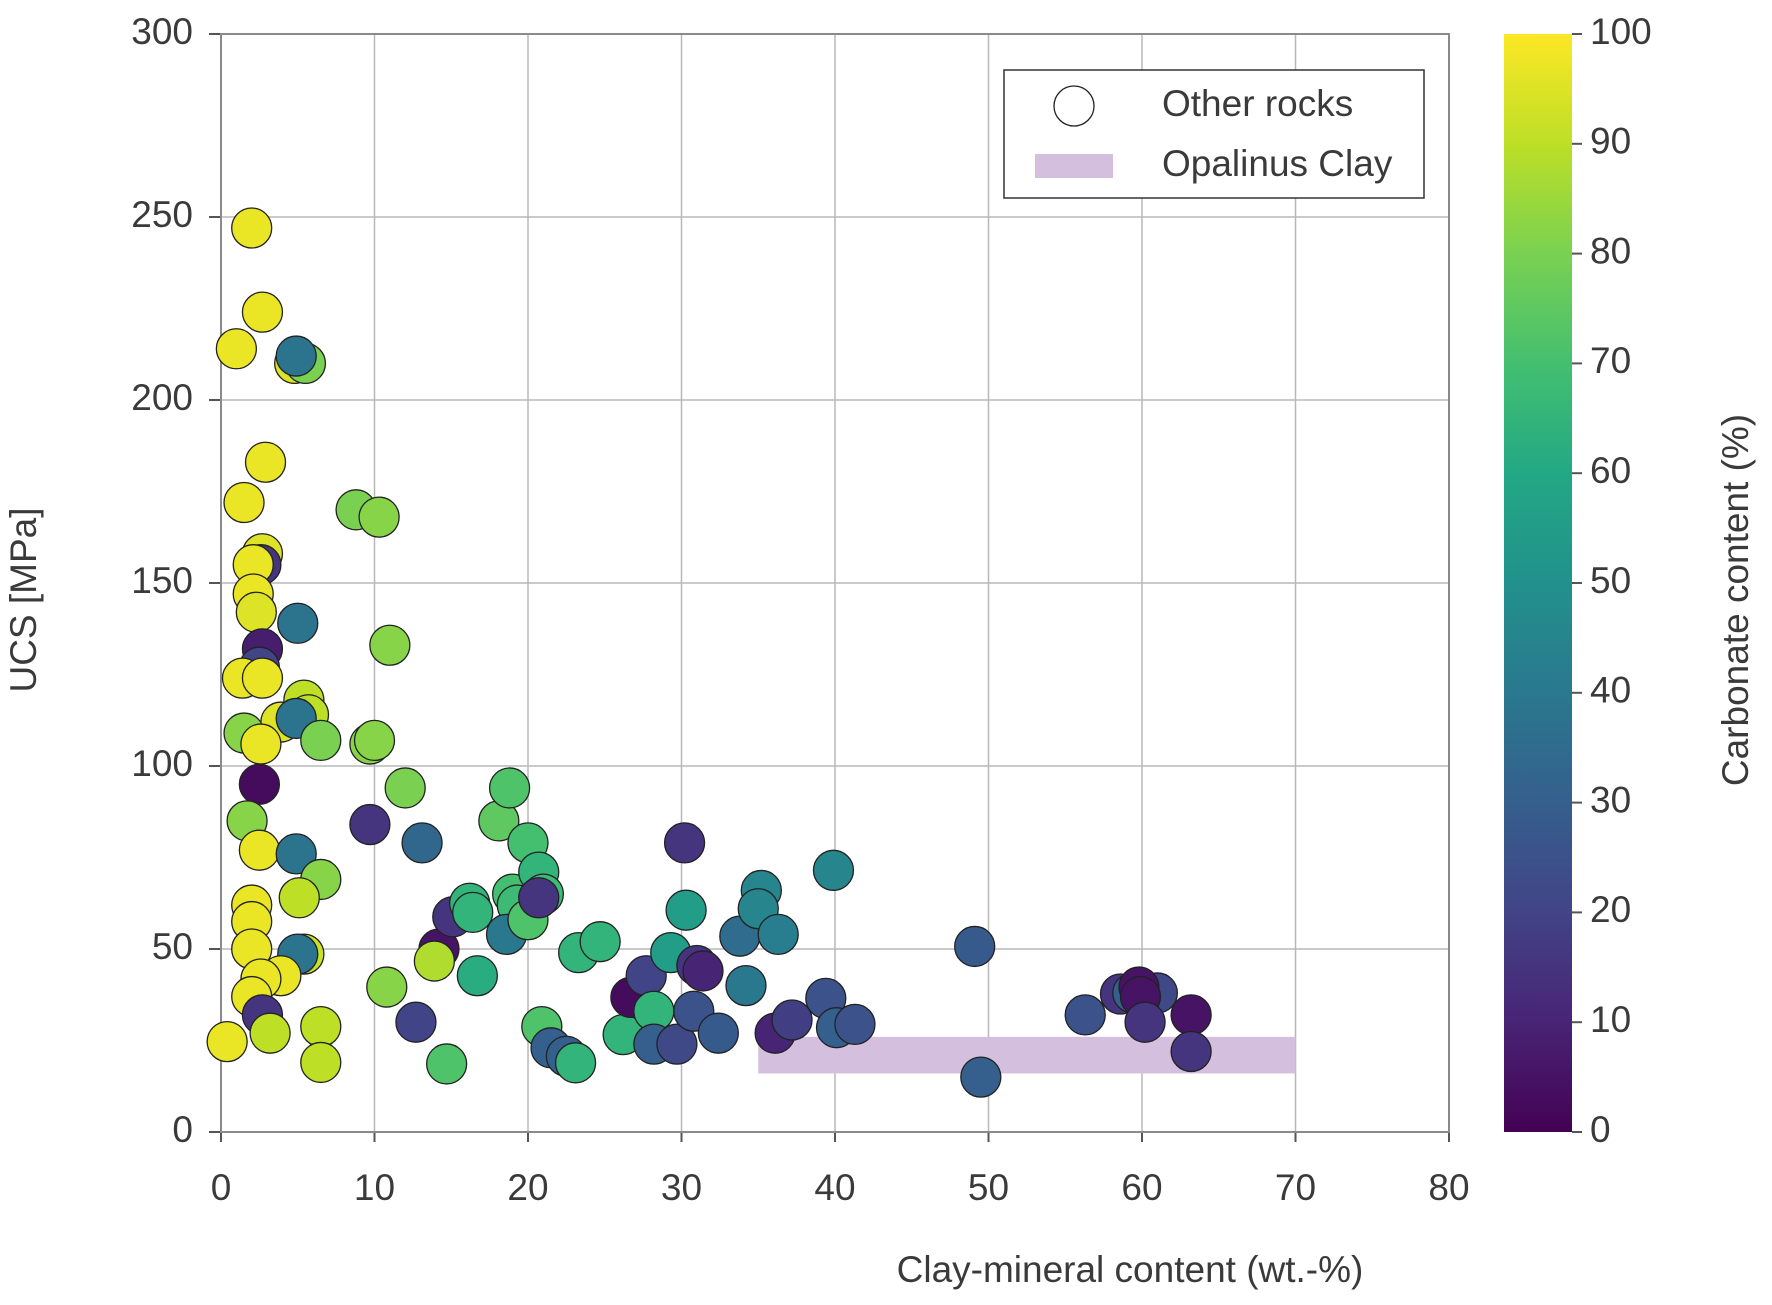  What do you see at coordinates (1610, 799) in the screenshot?
I see `colorbar-tick-label: 30` at bounding box center [1610, 799].